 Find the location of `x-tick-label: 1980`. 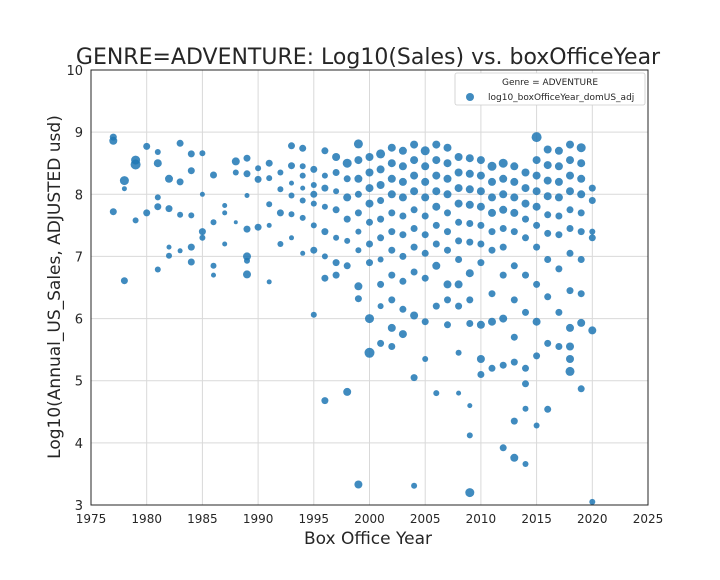

x-tick-label: 1980 is located at coordinates (146, 519).